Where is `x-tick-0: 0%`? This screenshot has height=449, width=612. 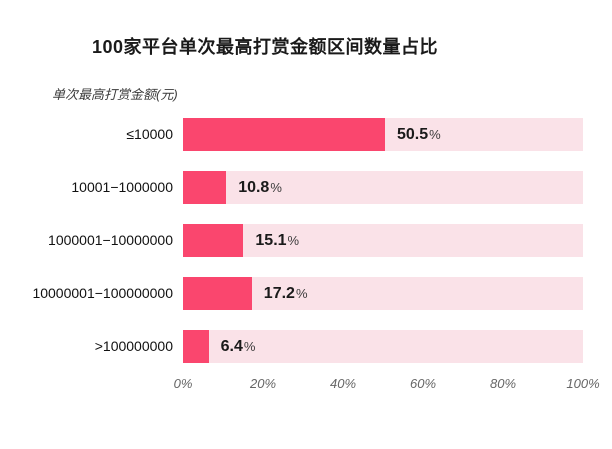
x-tick-0: 0% is located at coordinates (183, 383).